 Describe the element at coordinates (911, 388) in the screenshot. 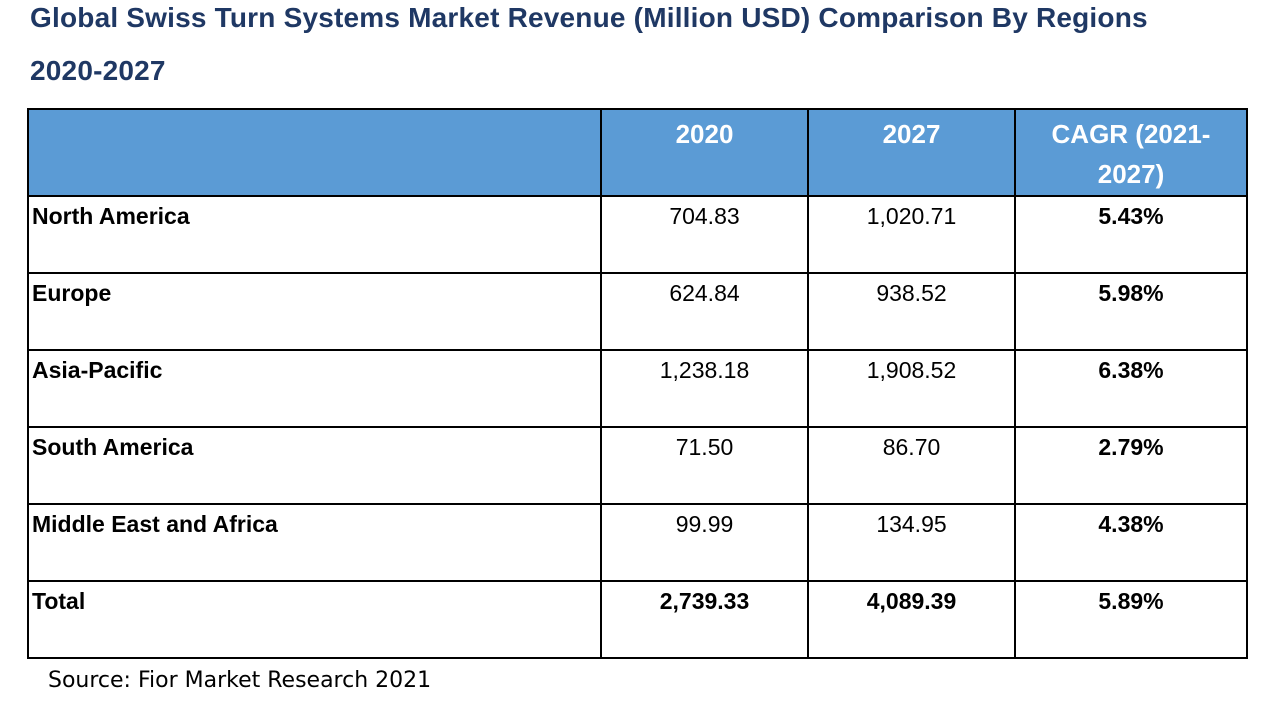

I see `value-2027-cell: 1,908.52` at that location.